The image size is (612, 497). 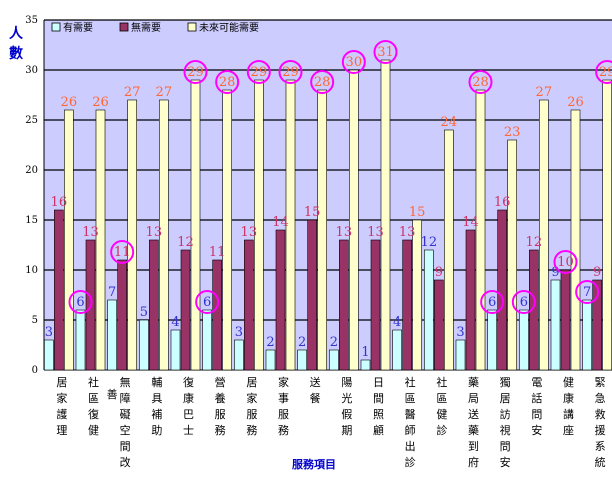 I want to click on data-label: 2, so click(x=334, y=342).